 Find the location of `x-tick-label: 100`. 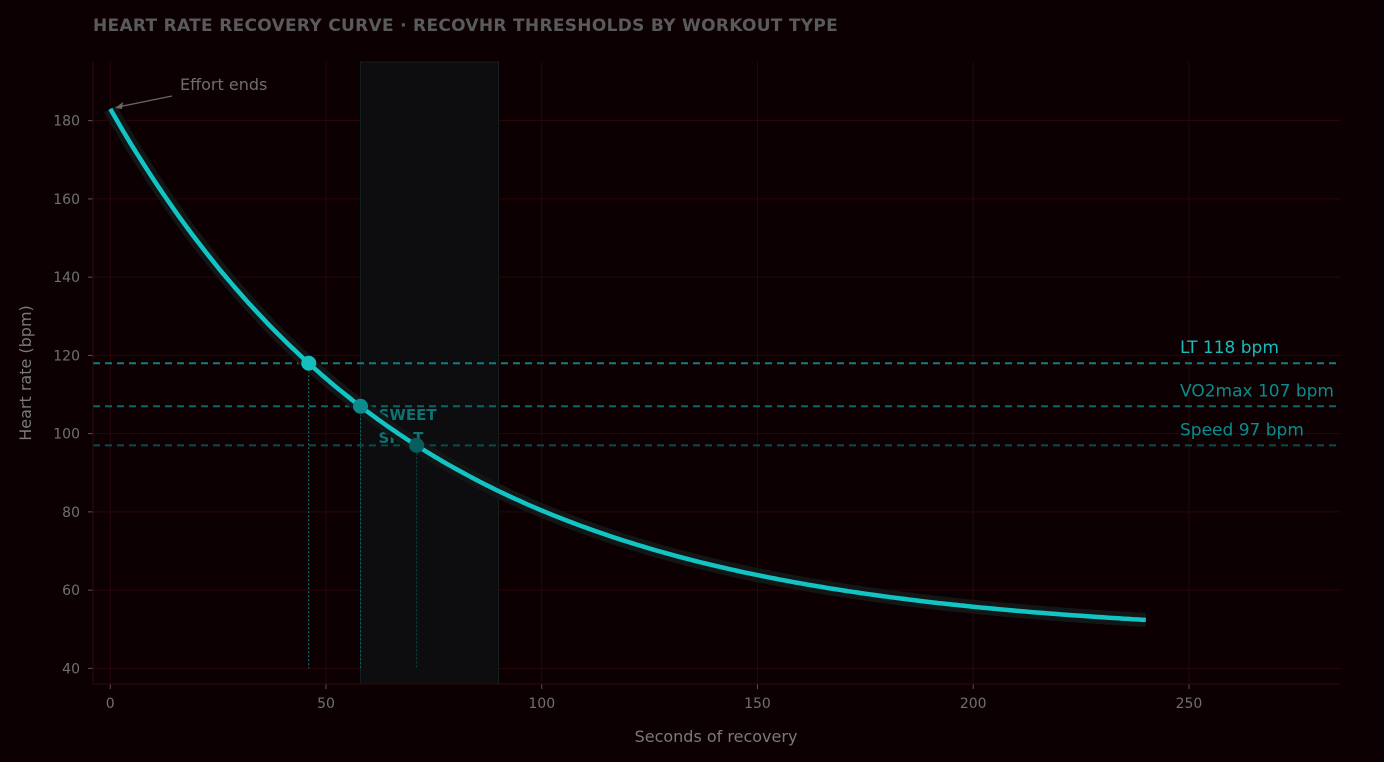

x-tick-label: 100 is located at coordinates (541, 704).